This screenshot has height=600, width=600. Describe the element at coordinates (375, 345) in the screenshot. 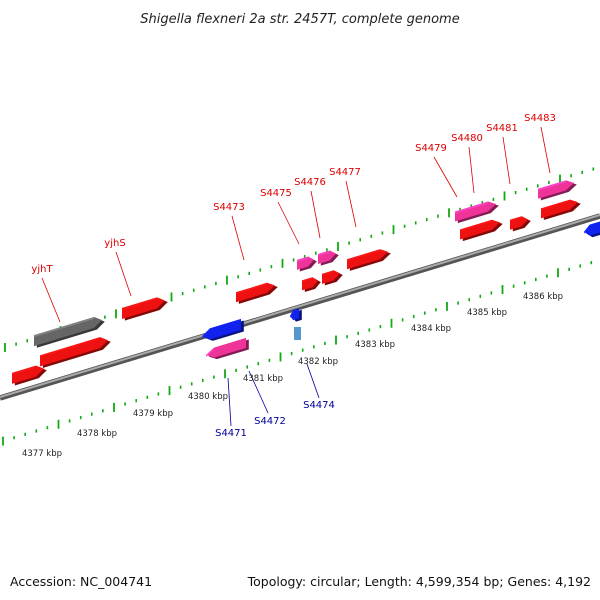

I see `kbp-label: 4383 kbp` at that location.